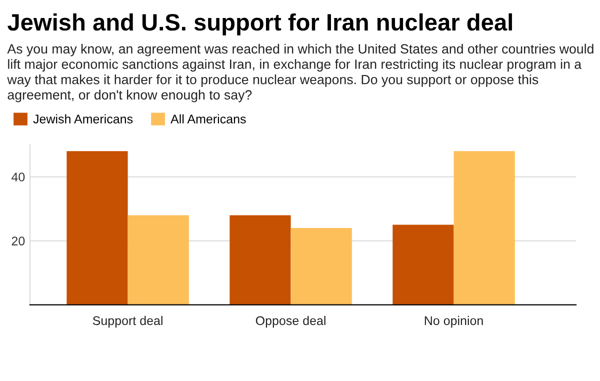 The image size is (600, 381). Describe the element at coordinates (127, 322) in the screenshot. I see `x-tick-label: Support deal` at that location.